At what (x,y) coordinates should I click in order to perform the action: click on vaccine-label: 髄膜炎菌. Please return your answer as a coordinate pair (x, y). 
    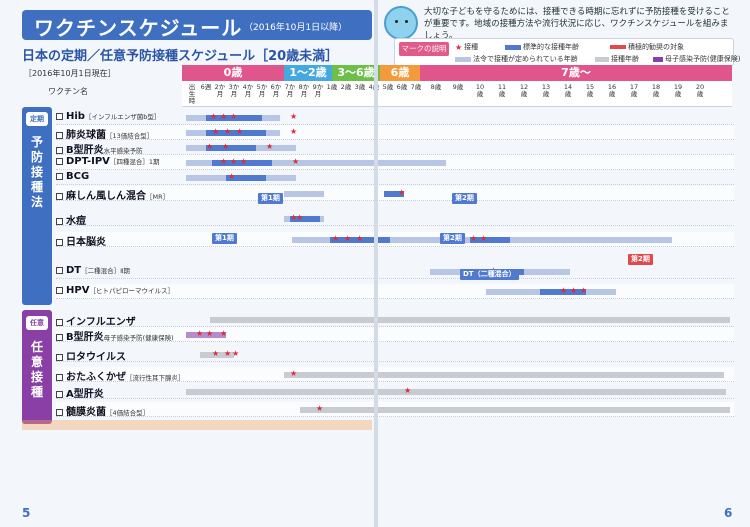
    Looking at the image, I should click on (86, 412).